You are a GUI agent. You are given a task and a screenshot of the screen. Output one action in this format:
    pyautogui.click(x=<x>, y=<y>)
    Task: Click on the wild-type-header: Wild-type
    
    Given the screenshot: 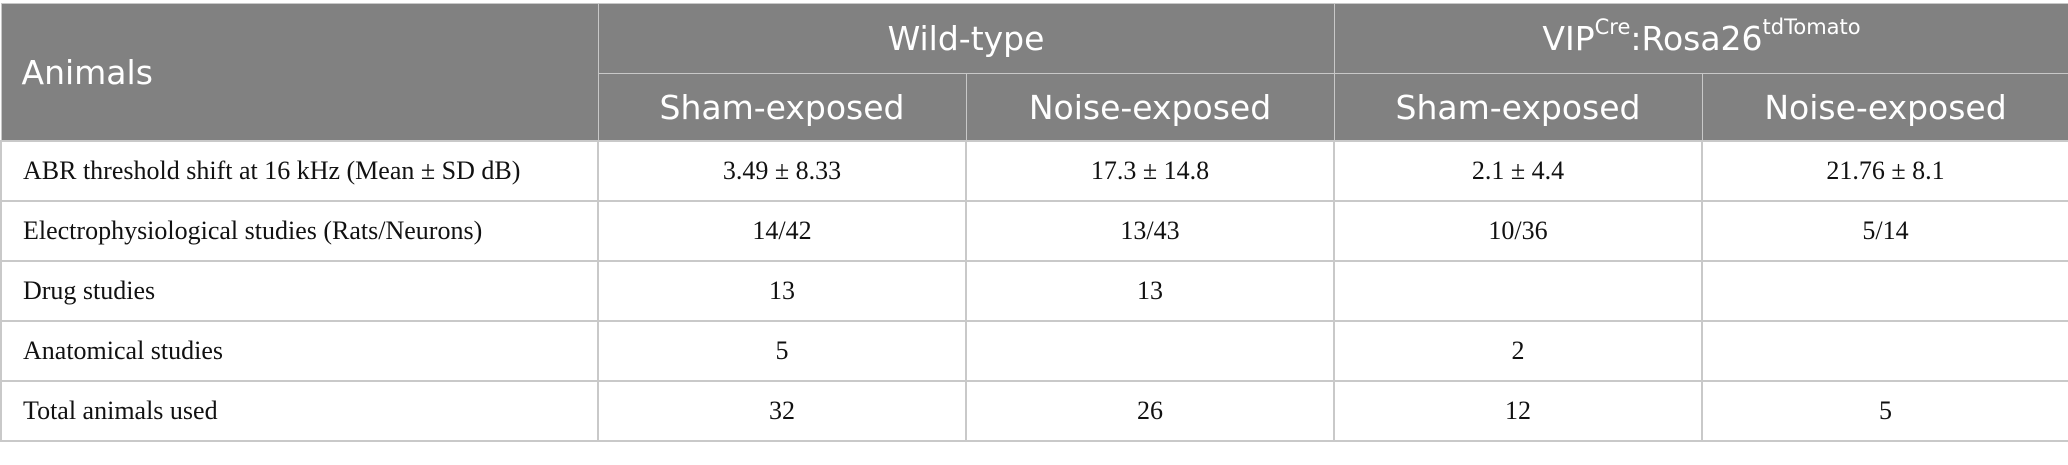 What is the action you would take?
    pyautogui.click(x=966, y=38)
    